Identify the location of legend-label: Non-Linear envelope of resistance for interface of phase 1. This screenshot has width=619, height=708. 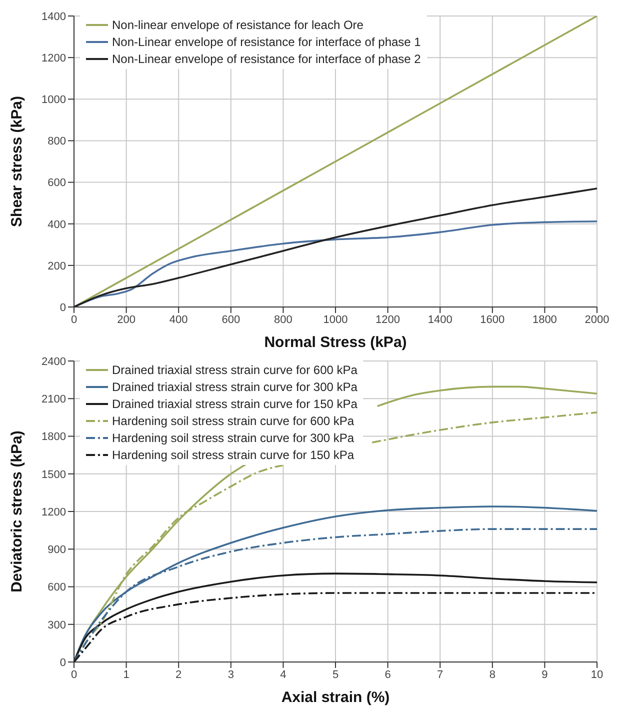
(266, 41).